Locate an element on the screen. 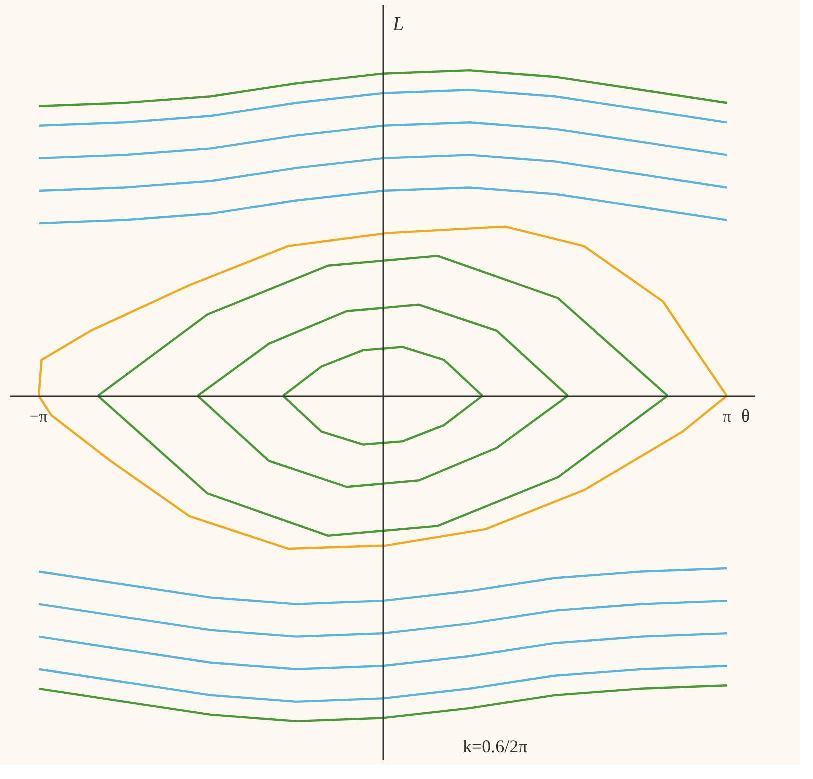 The height and width of the screenshot is (779, 813). x-tick-label: π is located at coordinates (727, 416).